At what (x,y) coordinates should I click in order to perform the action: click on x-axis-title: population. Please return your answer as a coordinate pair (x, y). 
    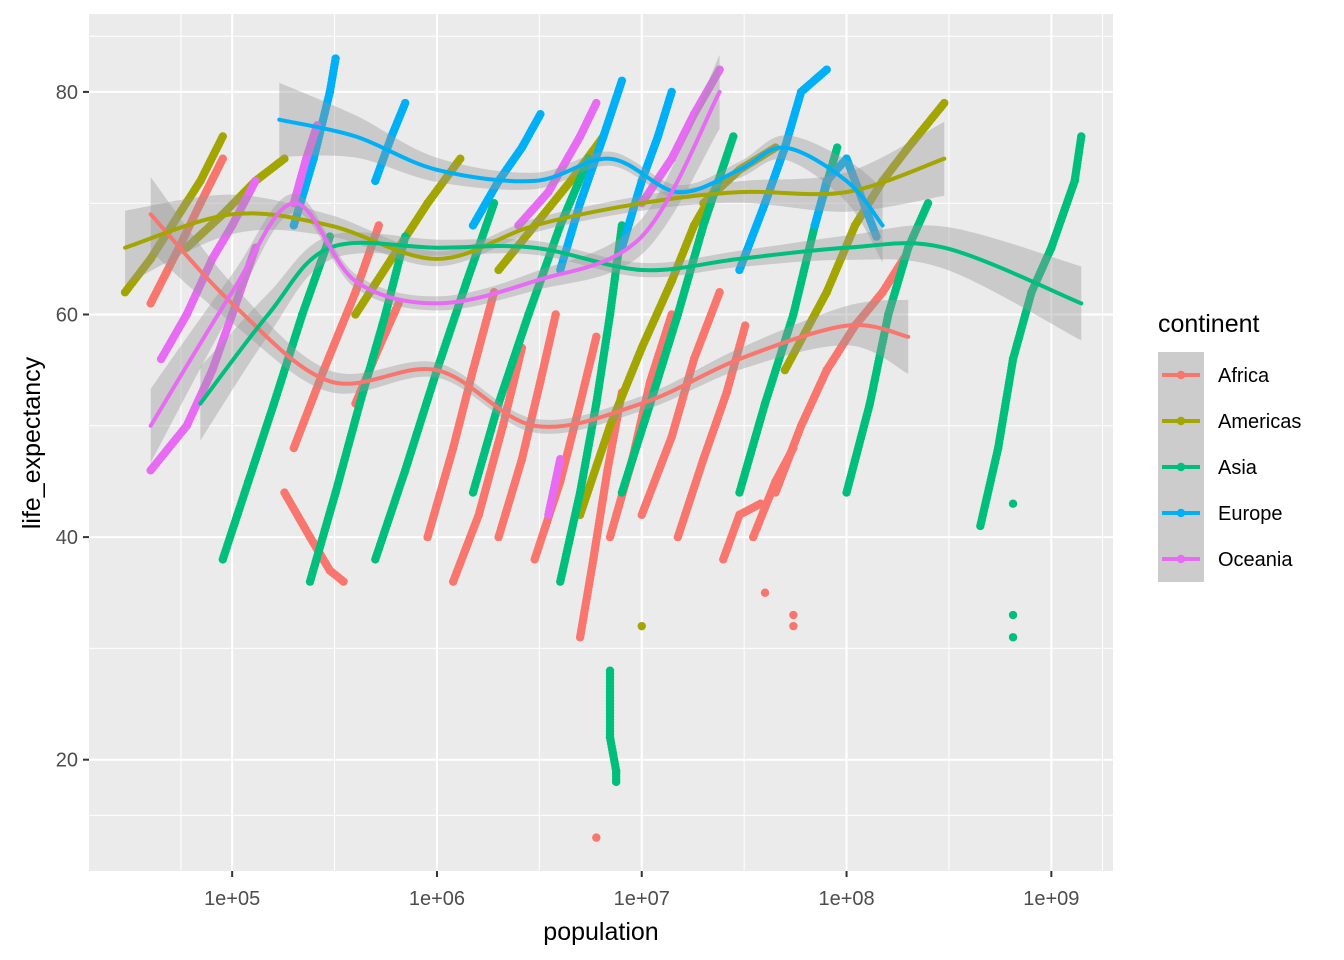
    Looking at the image, I should click on (600, 932).